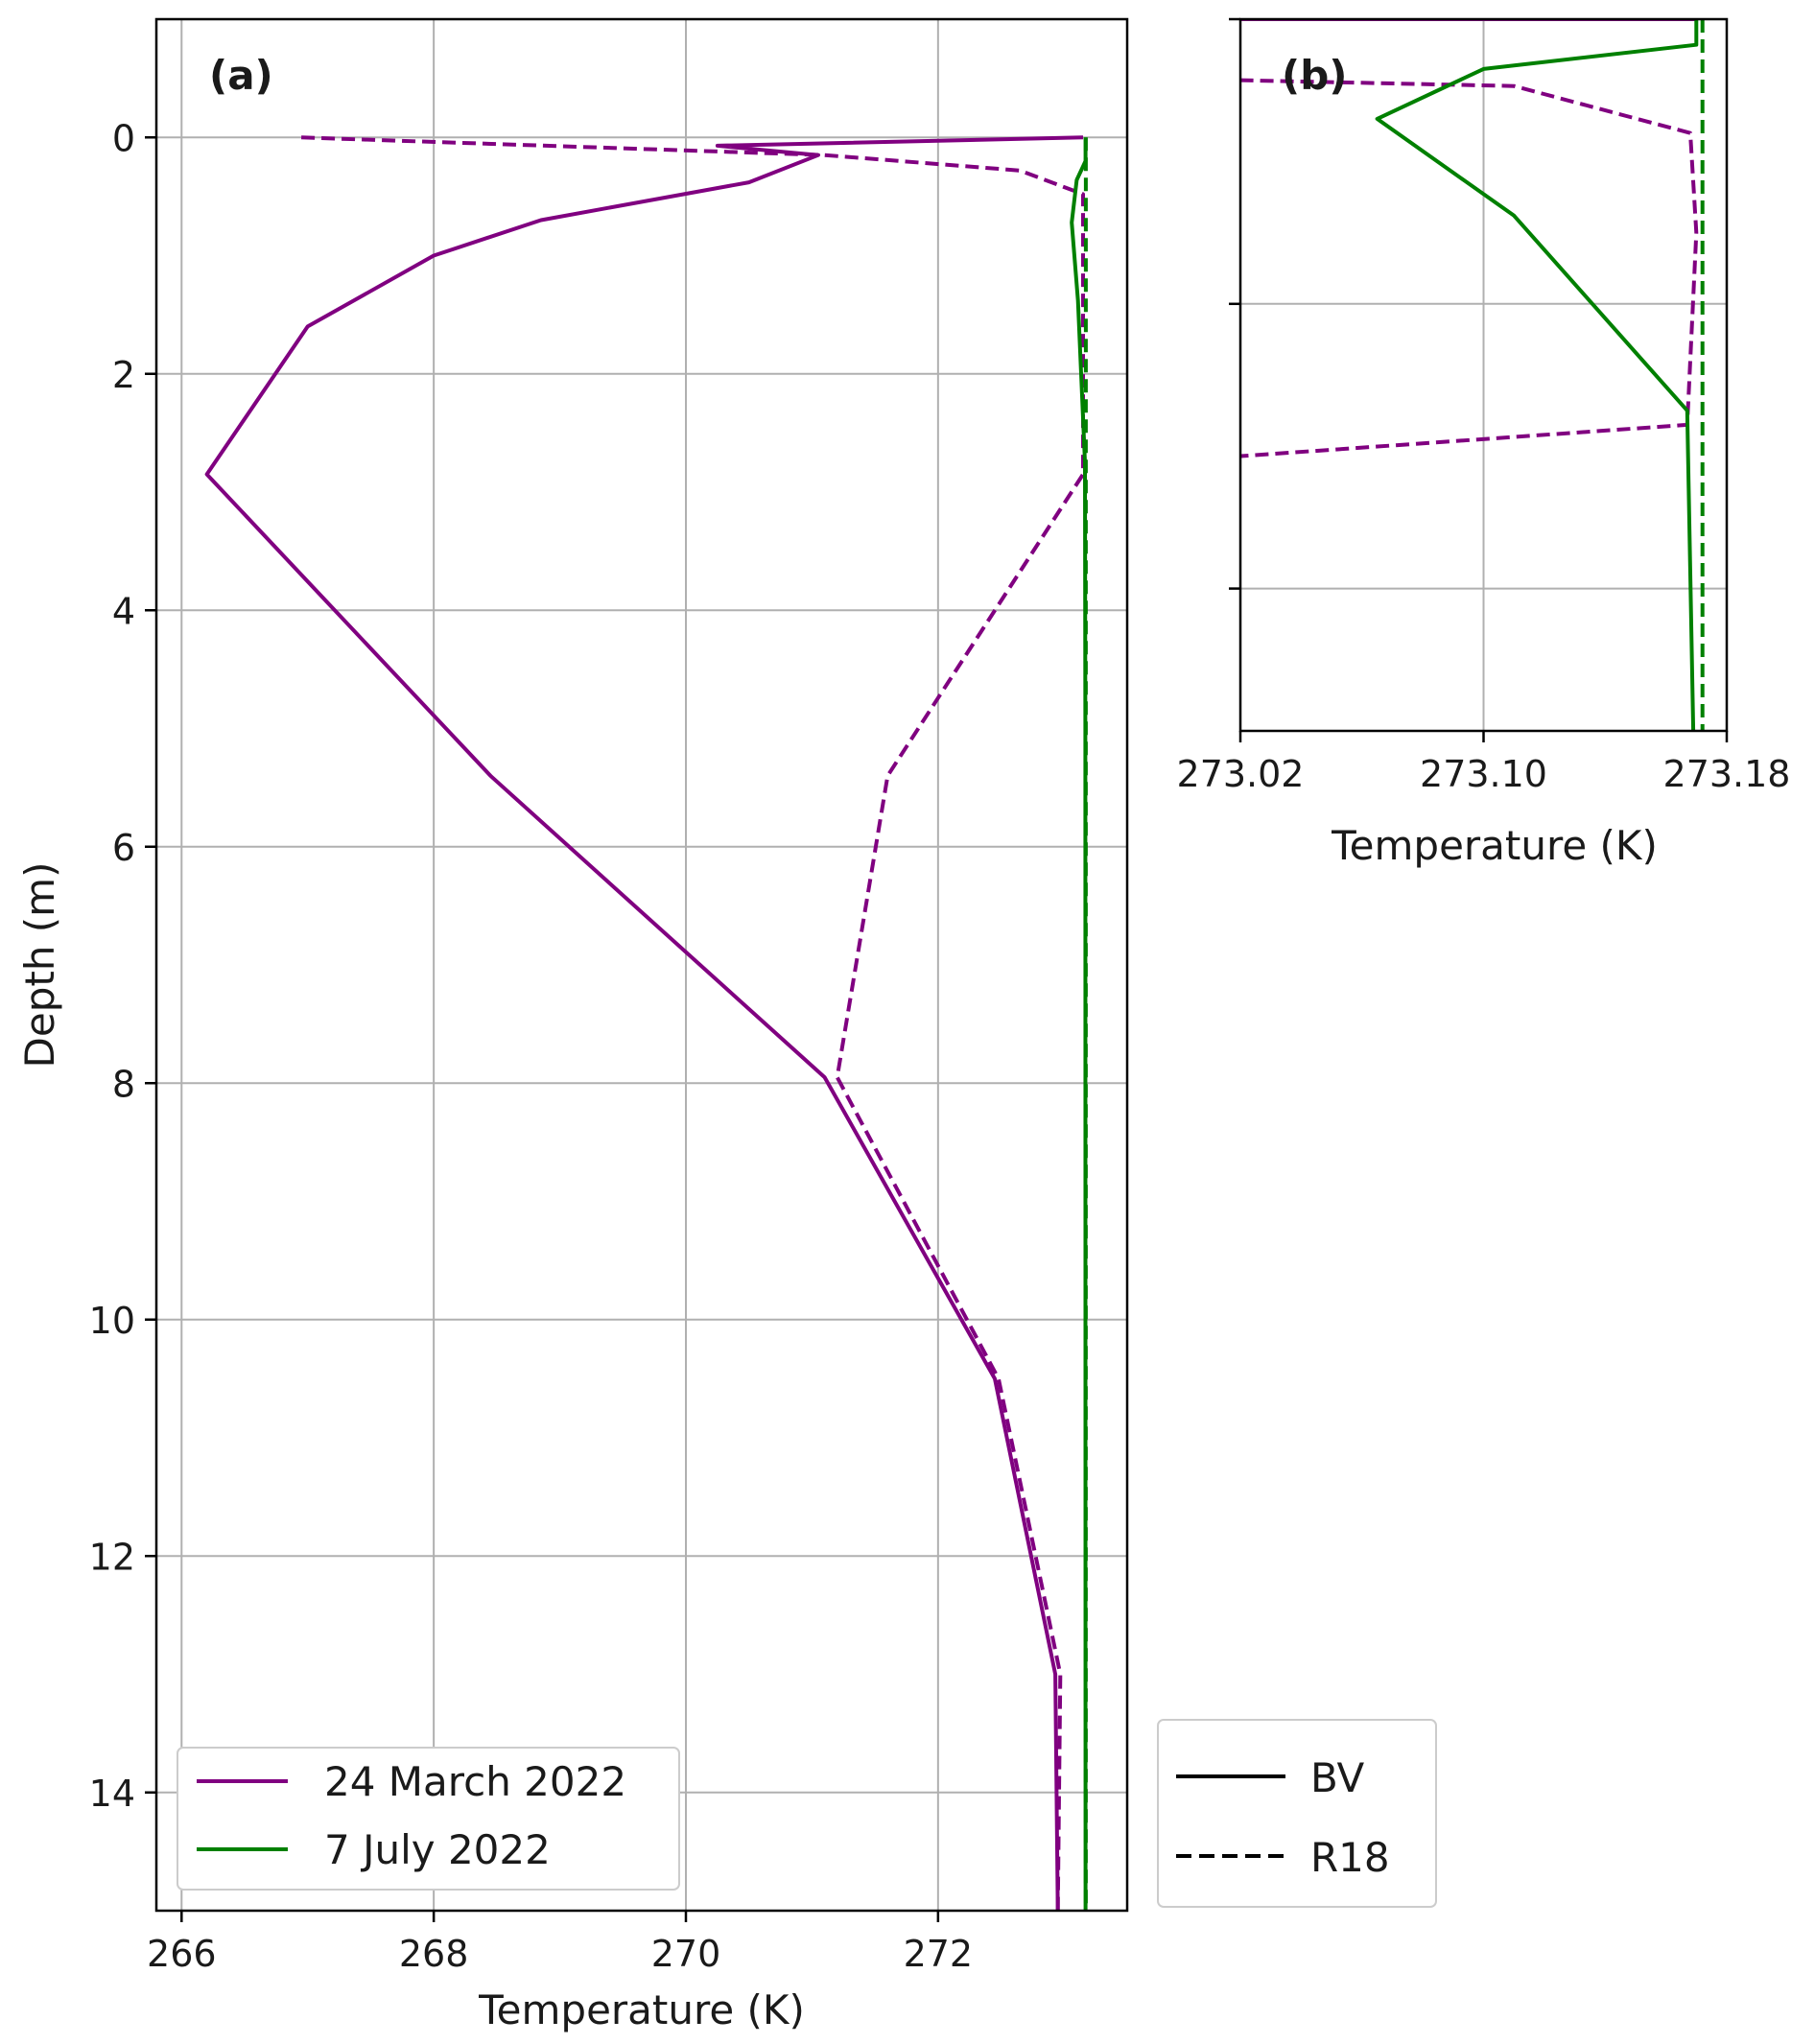  I want to click on panel-a-y-tick-label: 8, so click(124, 1084).